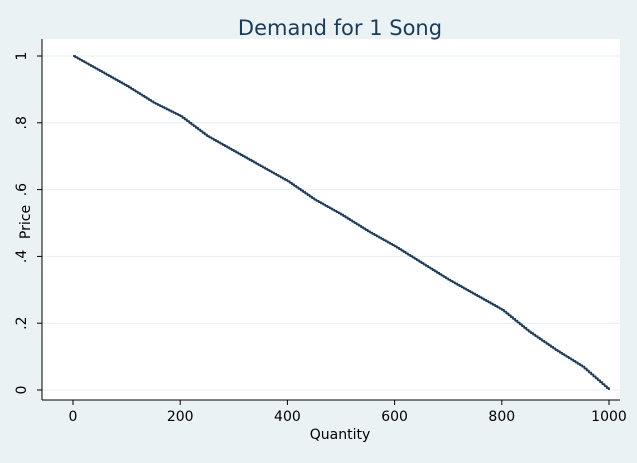  I want to click on y-tick-label: .8, so click(22, 122).